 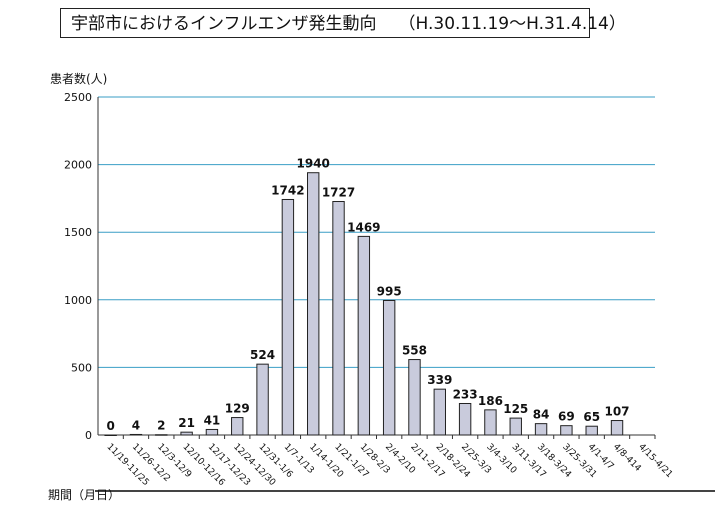 What do you see at coordinates (78, 97) in the screenshot?
I see `y-tick-label: 2500` at bounding box center [78, 97].